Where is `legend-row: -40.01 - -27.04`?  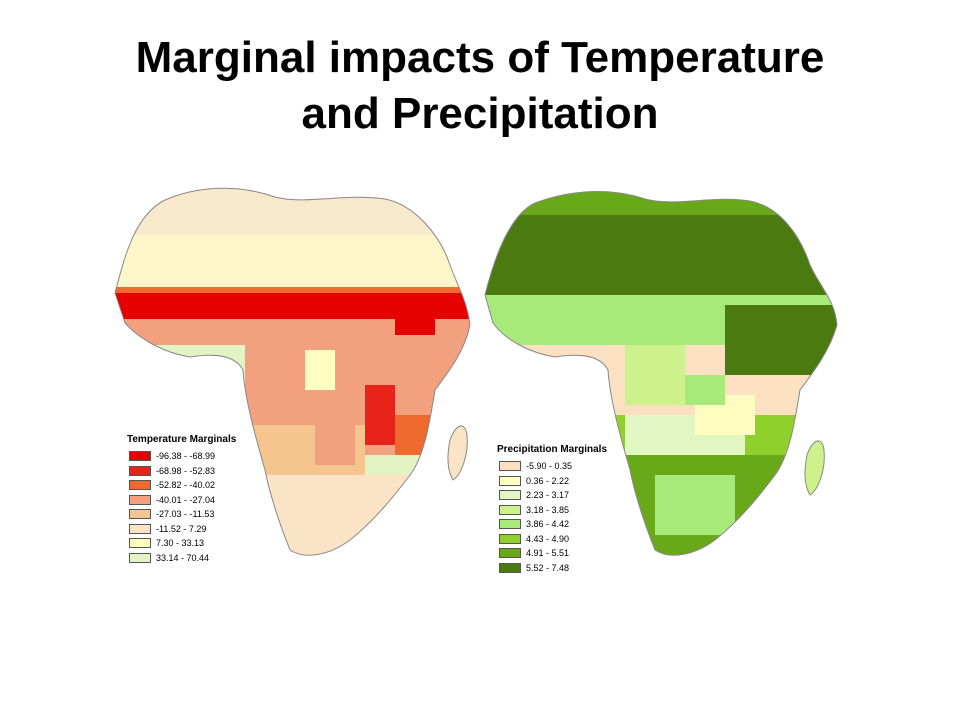 legend-row: -40.01 - -27.04 is located at coordinates (182, 500).